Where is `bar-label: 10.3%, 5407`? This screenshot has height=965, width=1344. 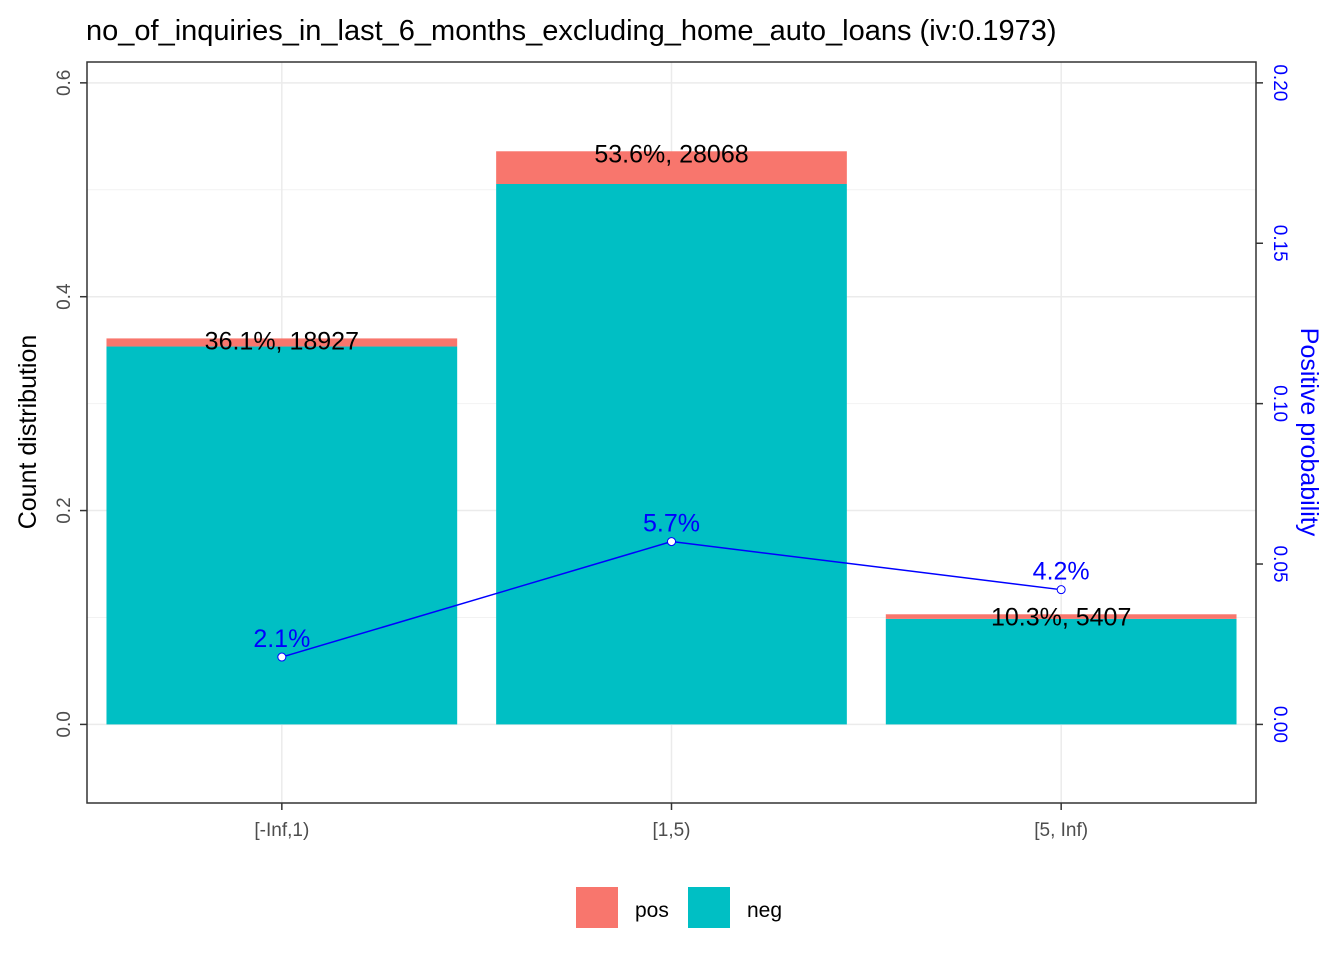
bar-label: 10.3%, 5407 is located at coordinates (1061, 617).